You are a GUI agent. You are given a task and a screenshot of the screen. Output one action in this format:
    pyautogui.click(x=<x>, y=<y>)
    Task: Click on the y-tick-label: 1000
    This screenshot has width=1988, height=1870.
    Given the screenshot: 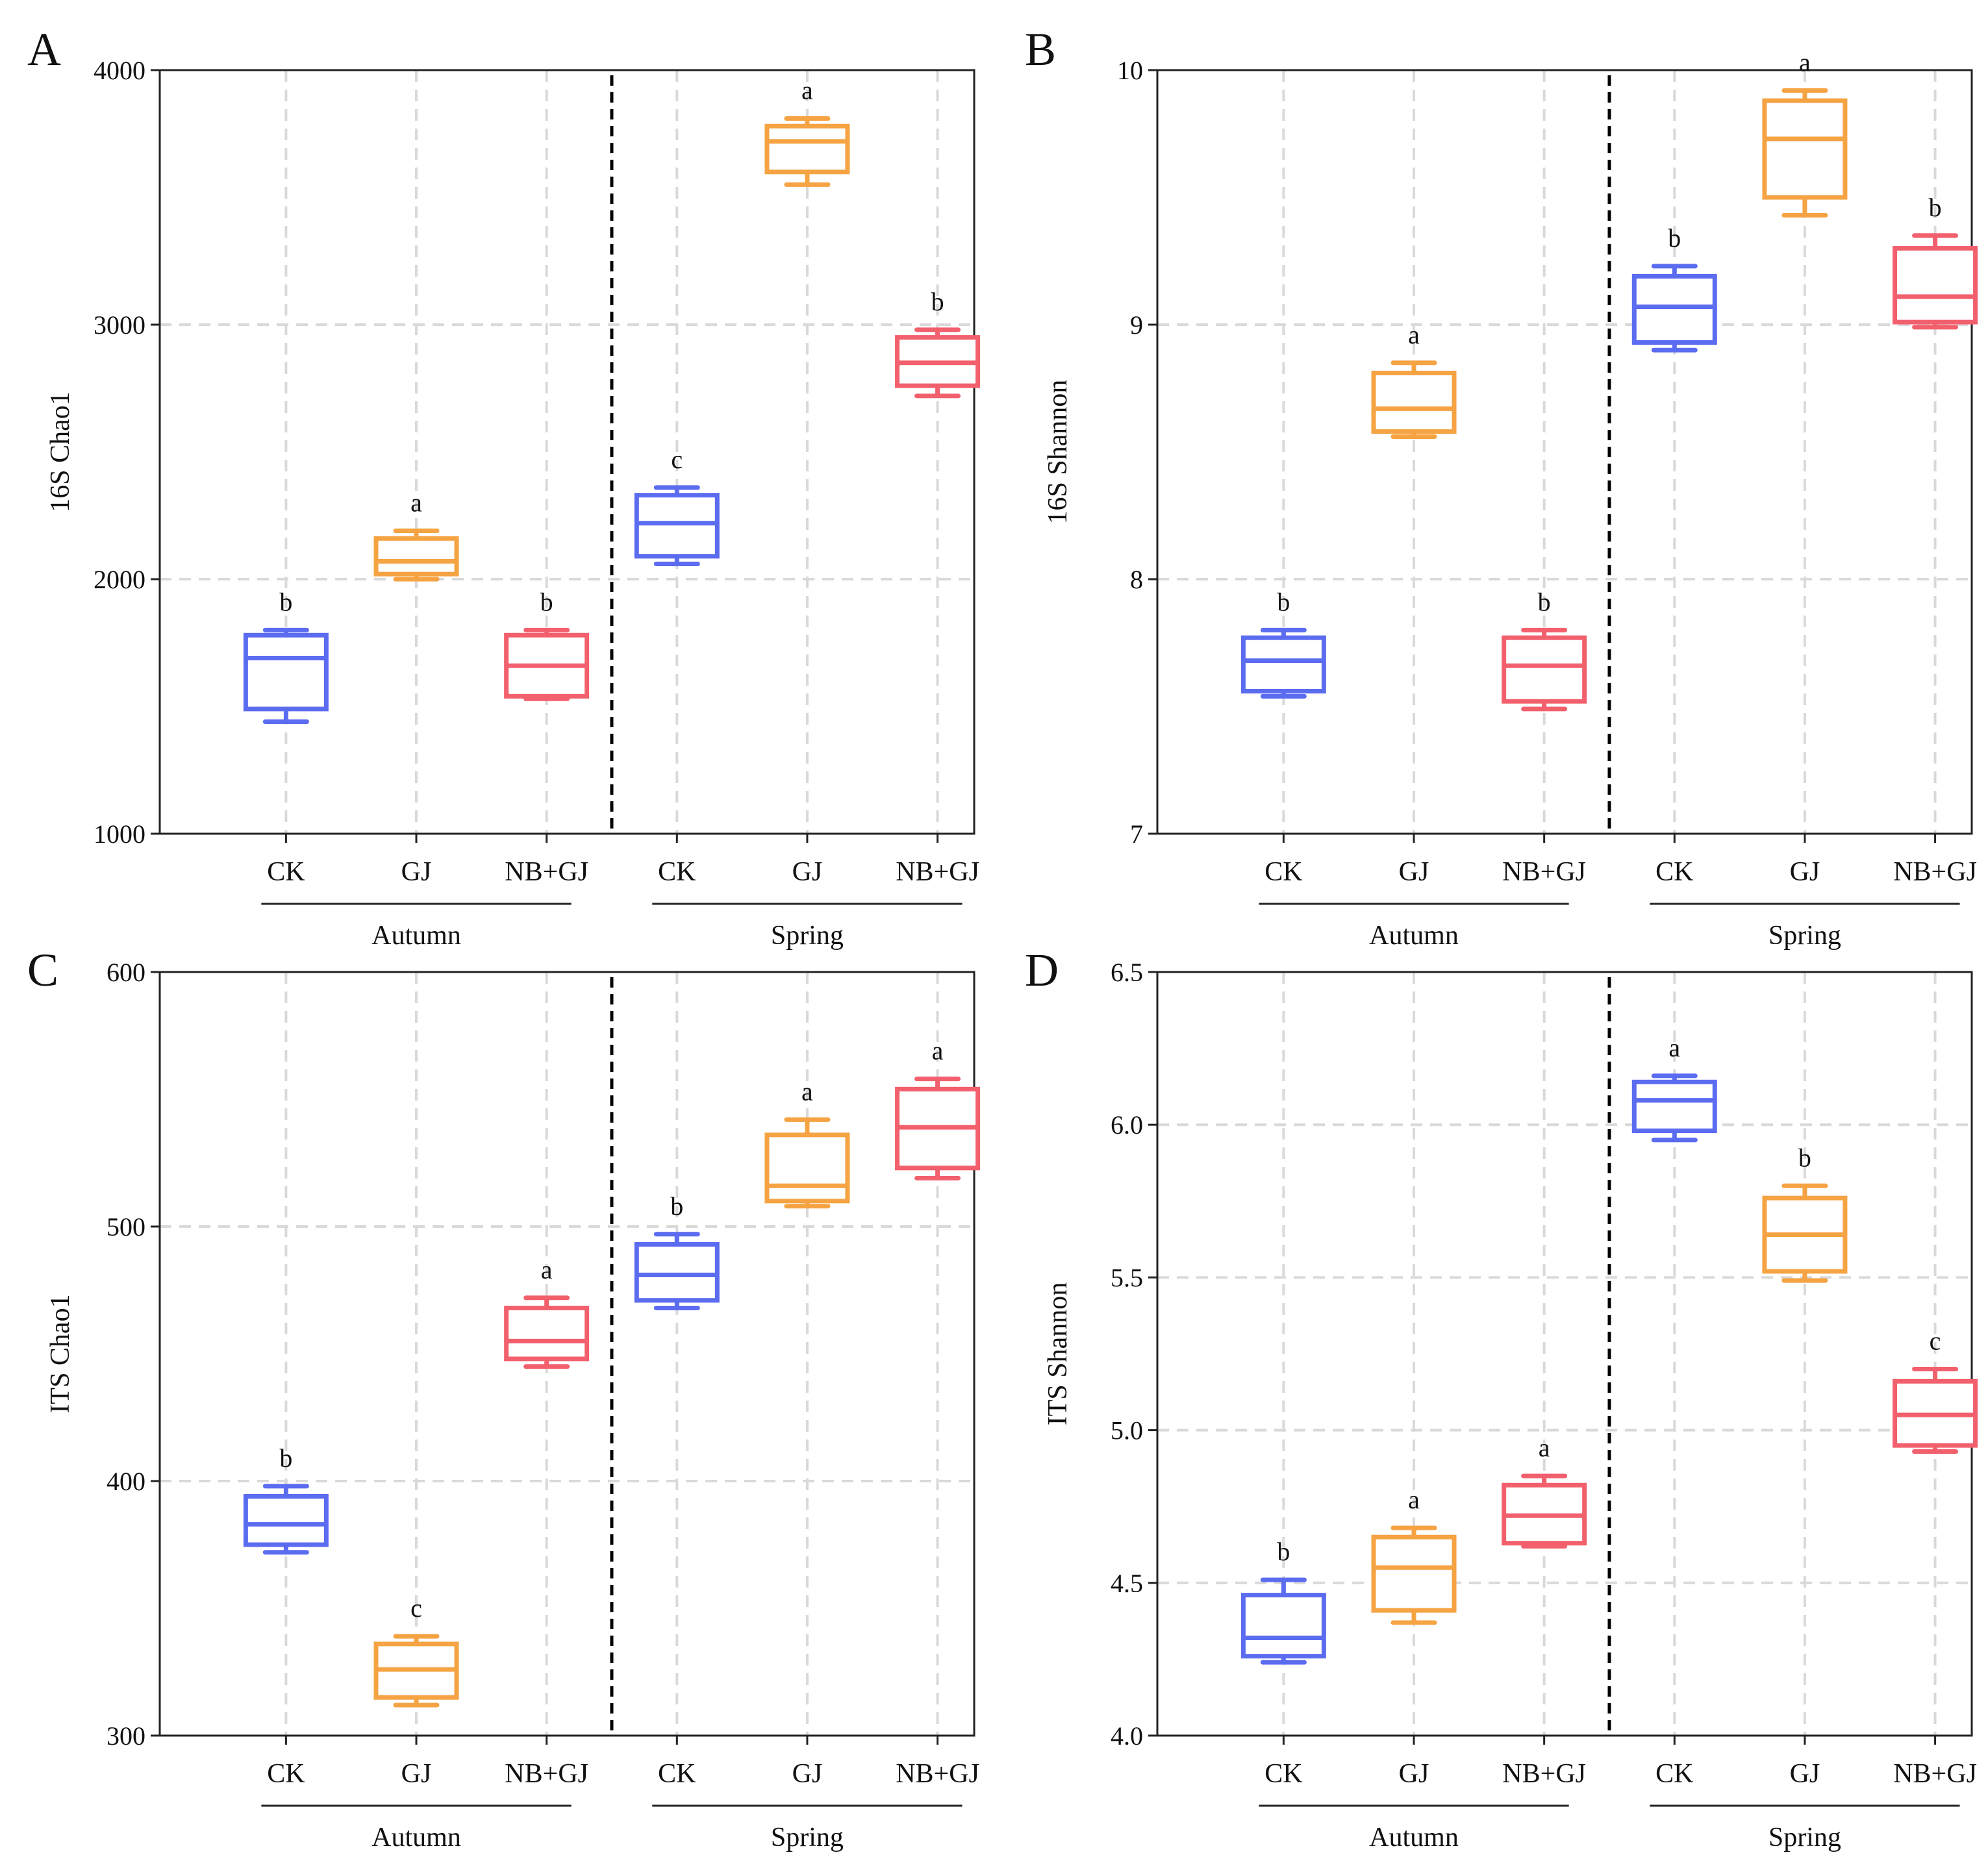 What is the action you would take?
    pyautogui.click(x=119, y=834)
    